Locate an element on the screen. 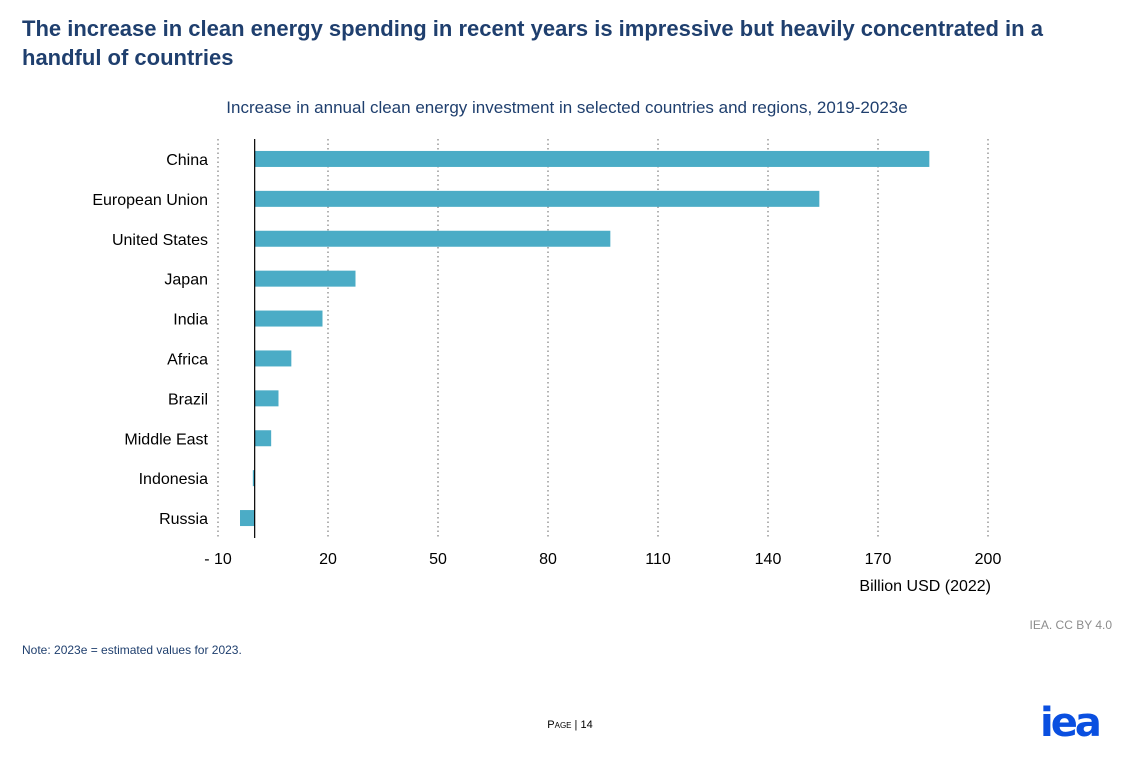  x-tick-label: 110 is located at coordinates (658, 559).